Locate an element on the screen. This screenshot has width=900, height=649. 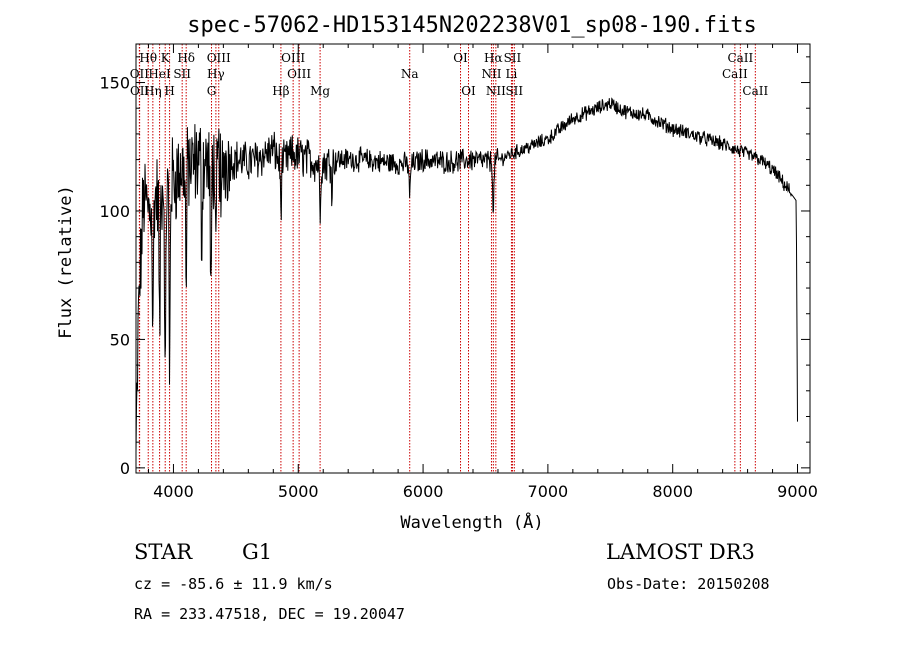
spectral-line-label: Hδ is located at coordinates (186, 58).